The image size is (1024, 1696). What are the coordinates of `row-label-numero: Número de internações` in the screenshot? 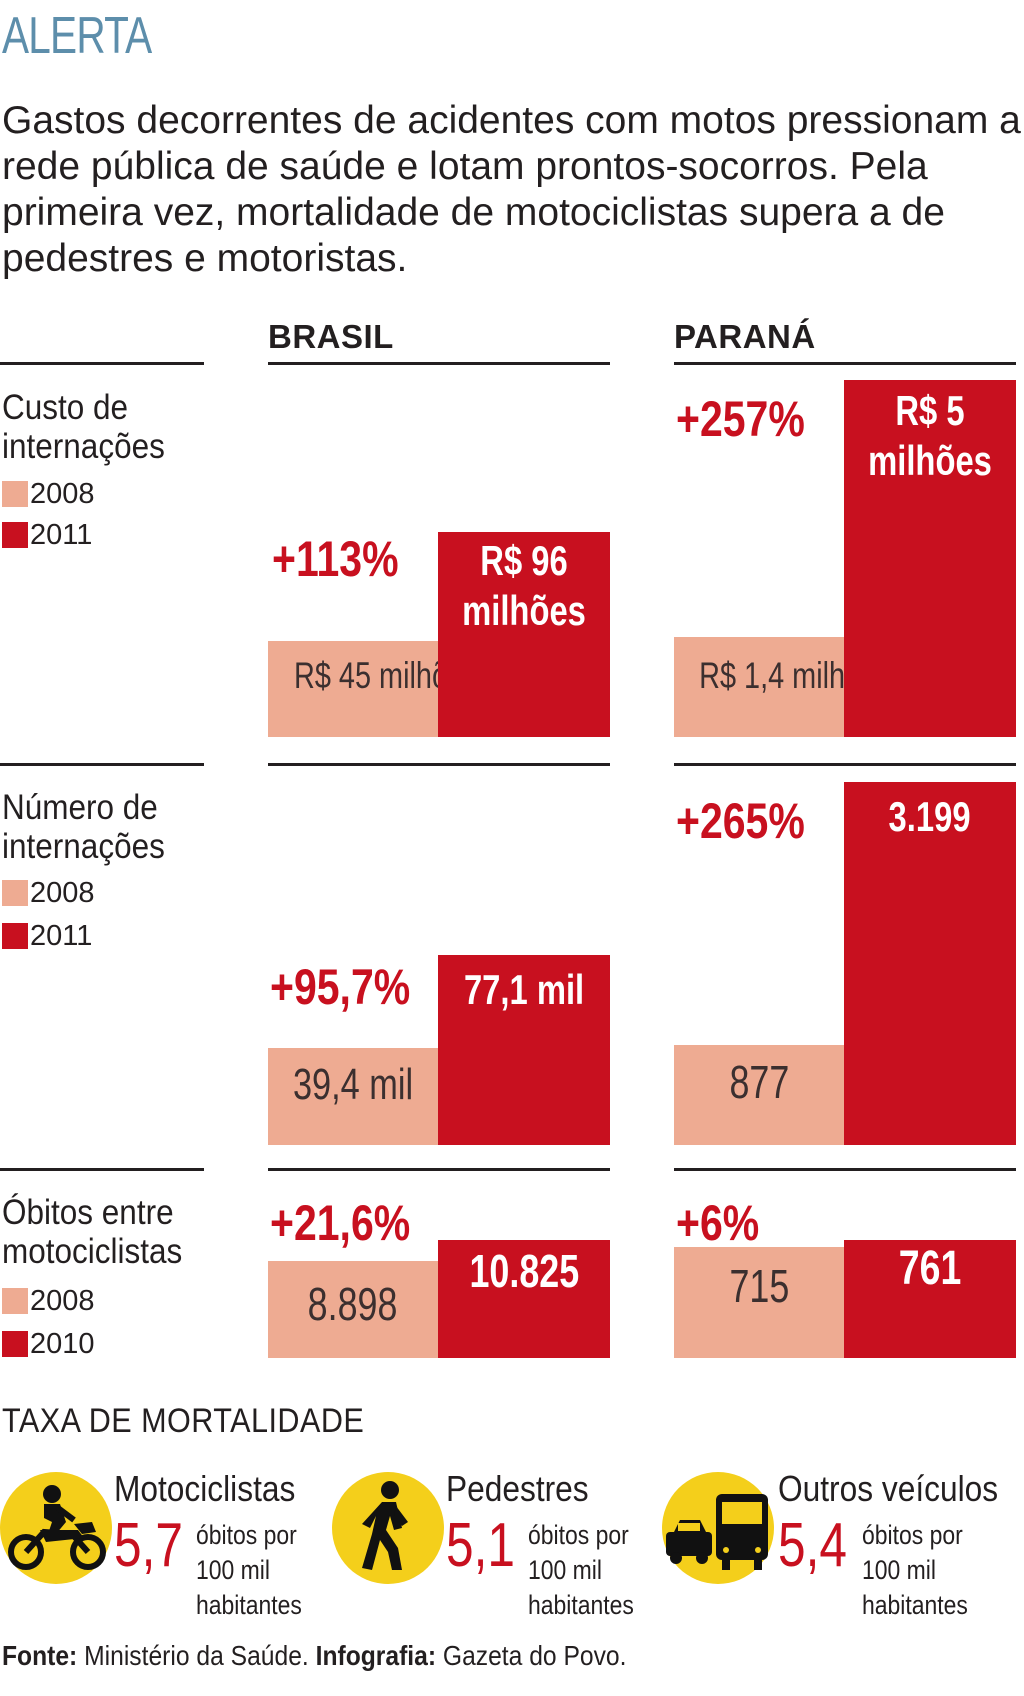 It's located at (83, 827).